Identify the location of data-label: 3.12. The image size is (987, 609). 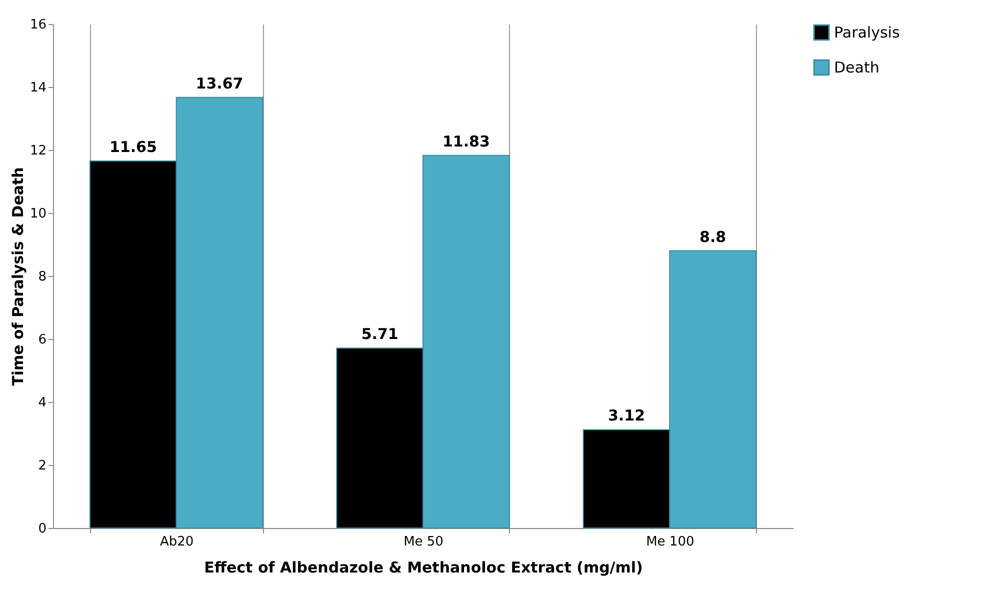
(627, 415).